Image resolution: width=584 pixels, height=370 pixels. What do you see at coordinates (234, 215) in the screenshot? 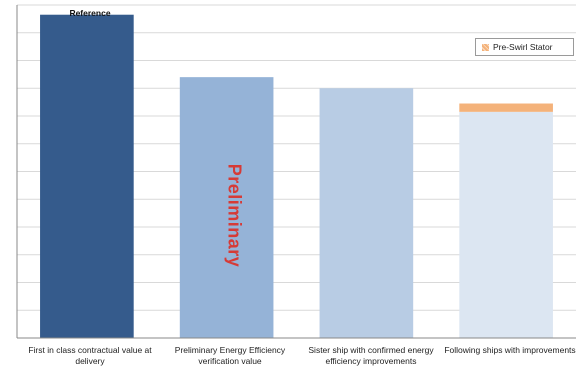
I see `preliminary-annotation: Preliminary` at bounding box center [234, 215].